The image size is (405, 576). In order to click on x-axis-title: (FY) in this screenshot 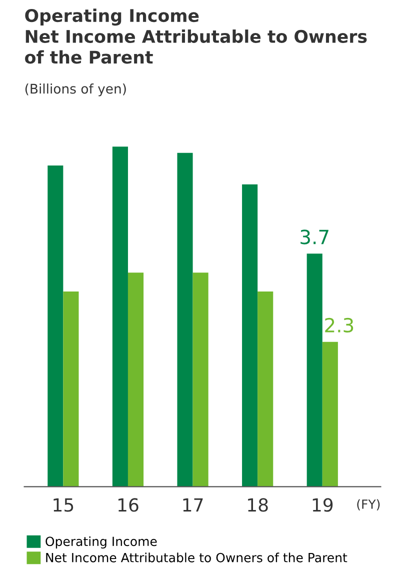, I will do `click(368, 504)`.